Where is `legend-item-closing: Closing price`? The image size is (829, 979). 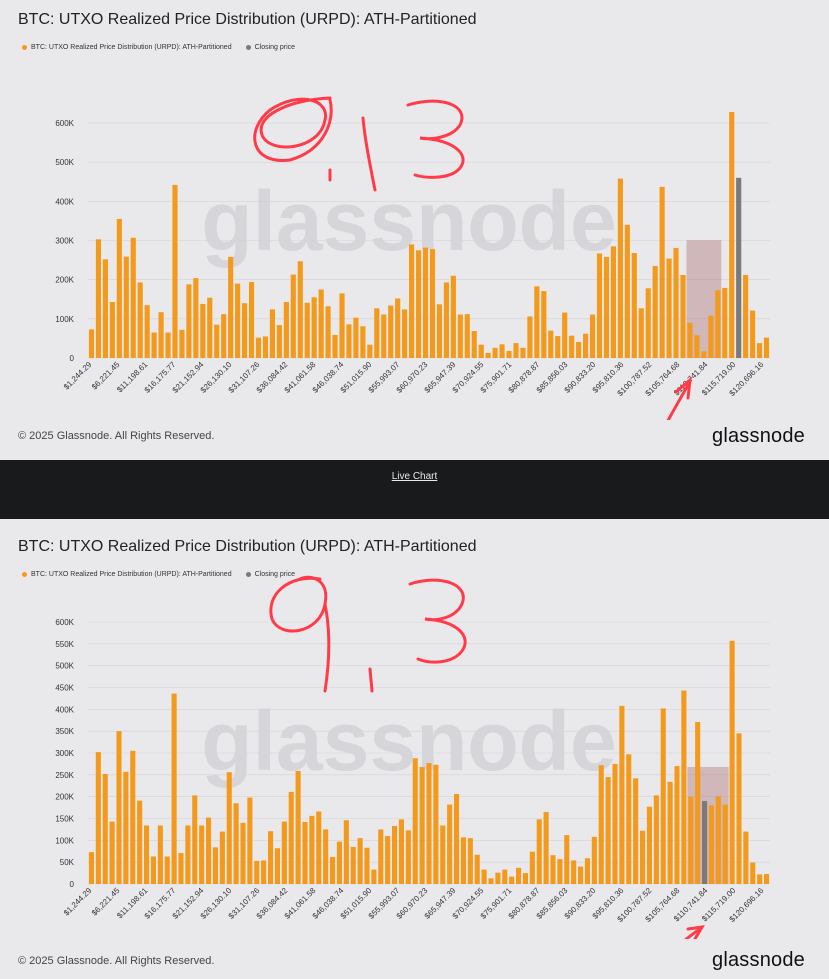
legend-item-closing: Closing price is located at coordinates (270, 47).